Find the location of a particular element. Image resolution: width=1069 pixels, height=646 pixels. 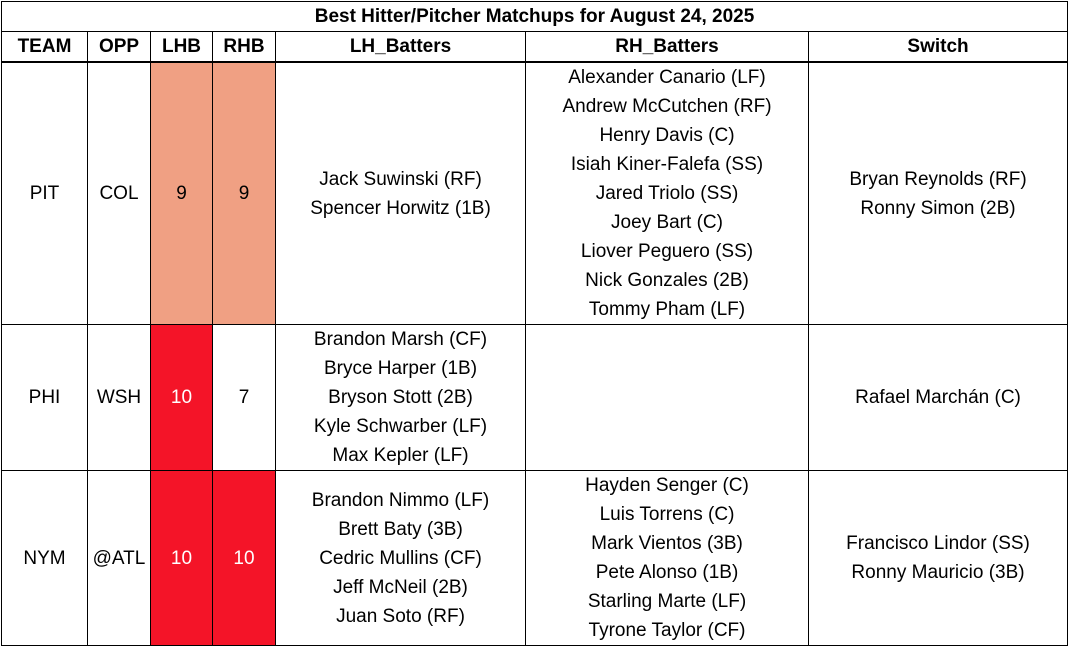

player-entry: Brett Baty (3B) is located at coordinates (400, 529).